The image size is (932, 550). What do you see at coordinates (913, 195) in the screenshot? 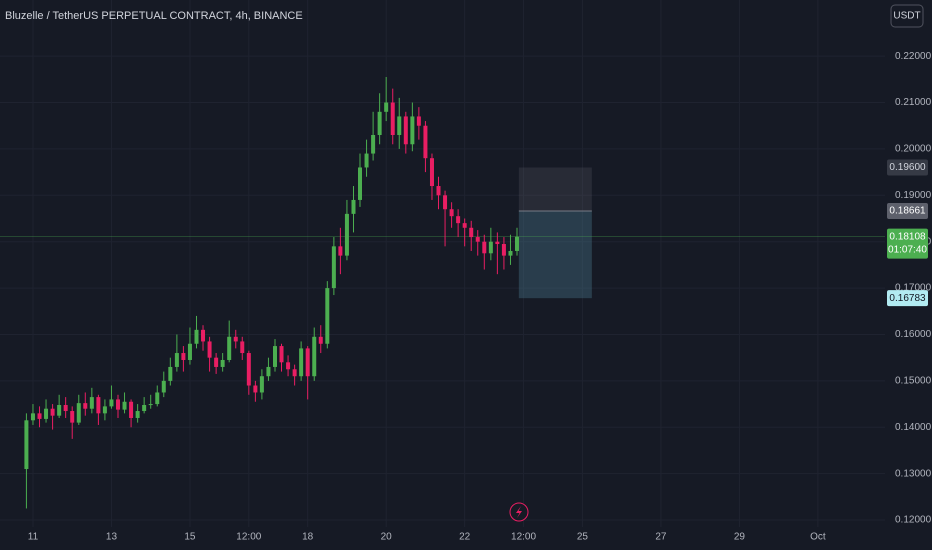
I see `y-tick-label: 0.19000` at bounding box center [913, 195].